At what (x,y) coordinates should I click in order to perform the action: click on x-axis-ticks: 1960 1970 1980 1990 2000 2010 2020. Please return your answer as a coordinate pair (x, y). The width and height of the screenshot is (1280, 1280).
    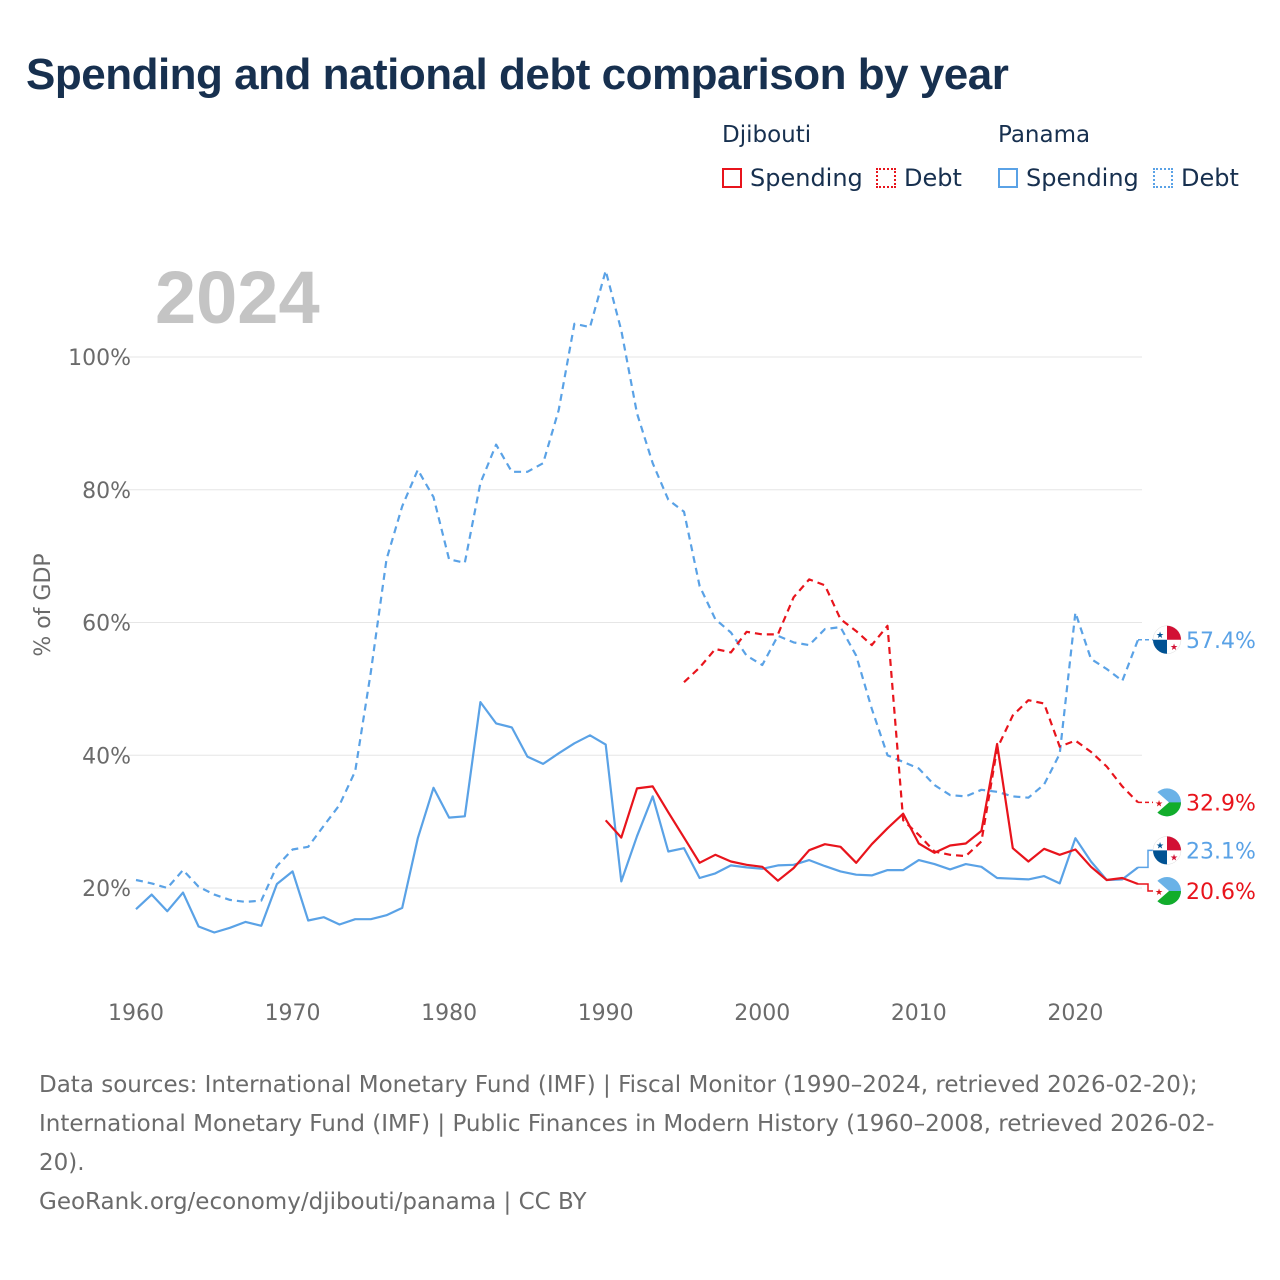
    Looking at the image, I should click on (605, 1013).